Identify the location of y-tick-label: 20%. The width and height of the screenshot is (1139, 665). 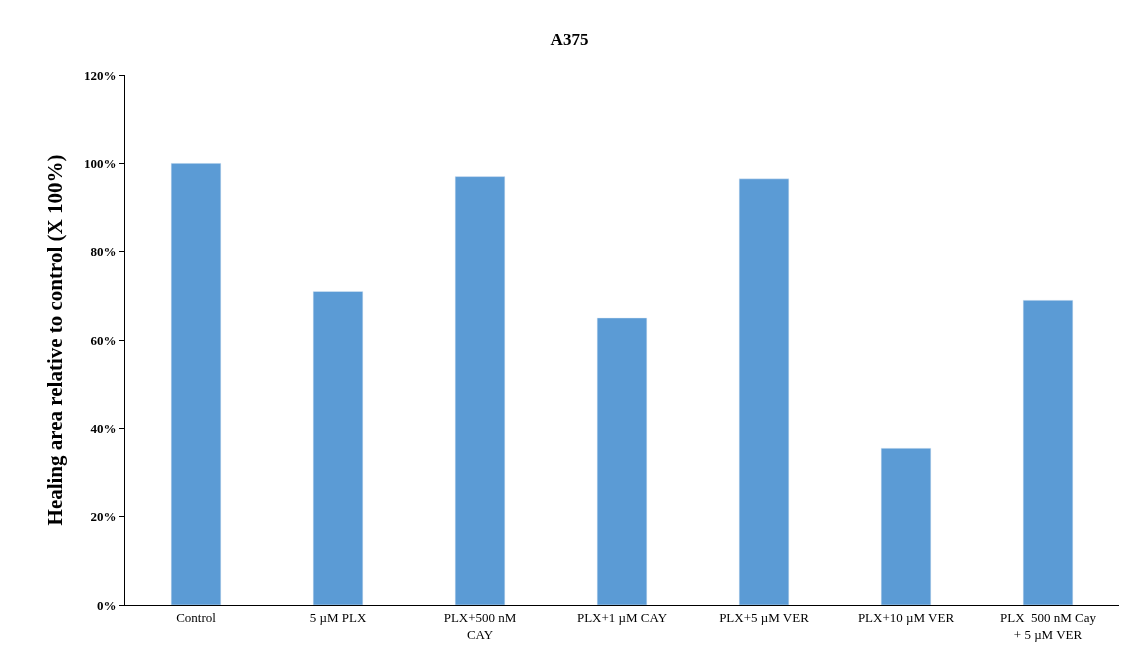
(103, 517).